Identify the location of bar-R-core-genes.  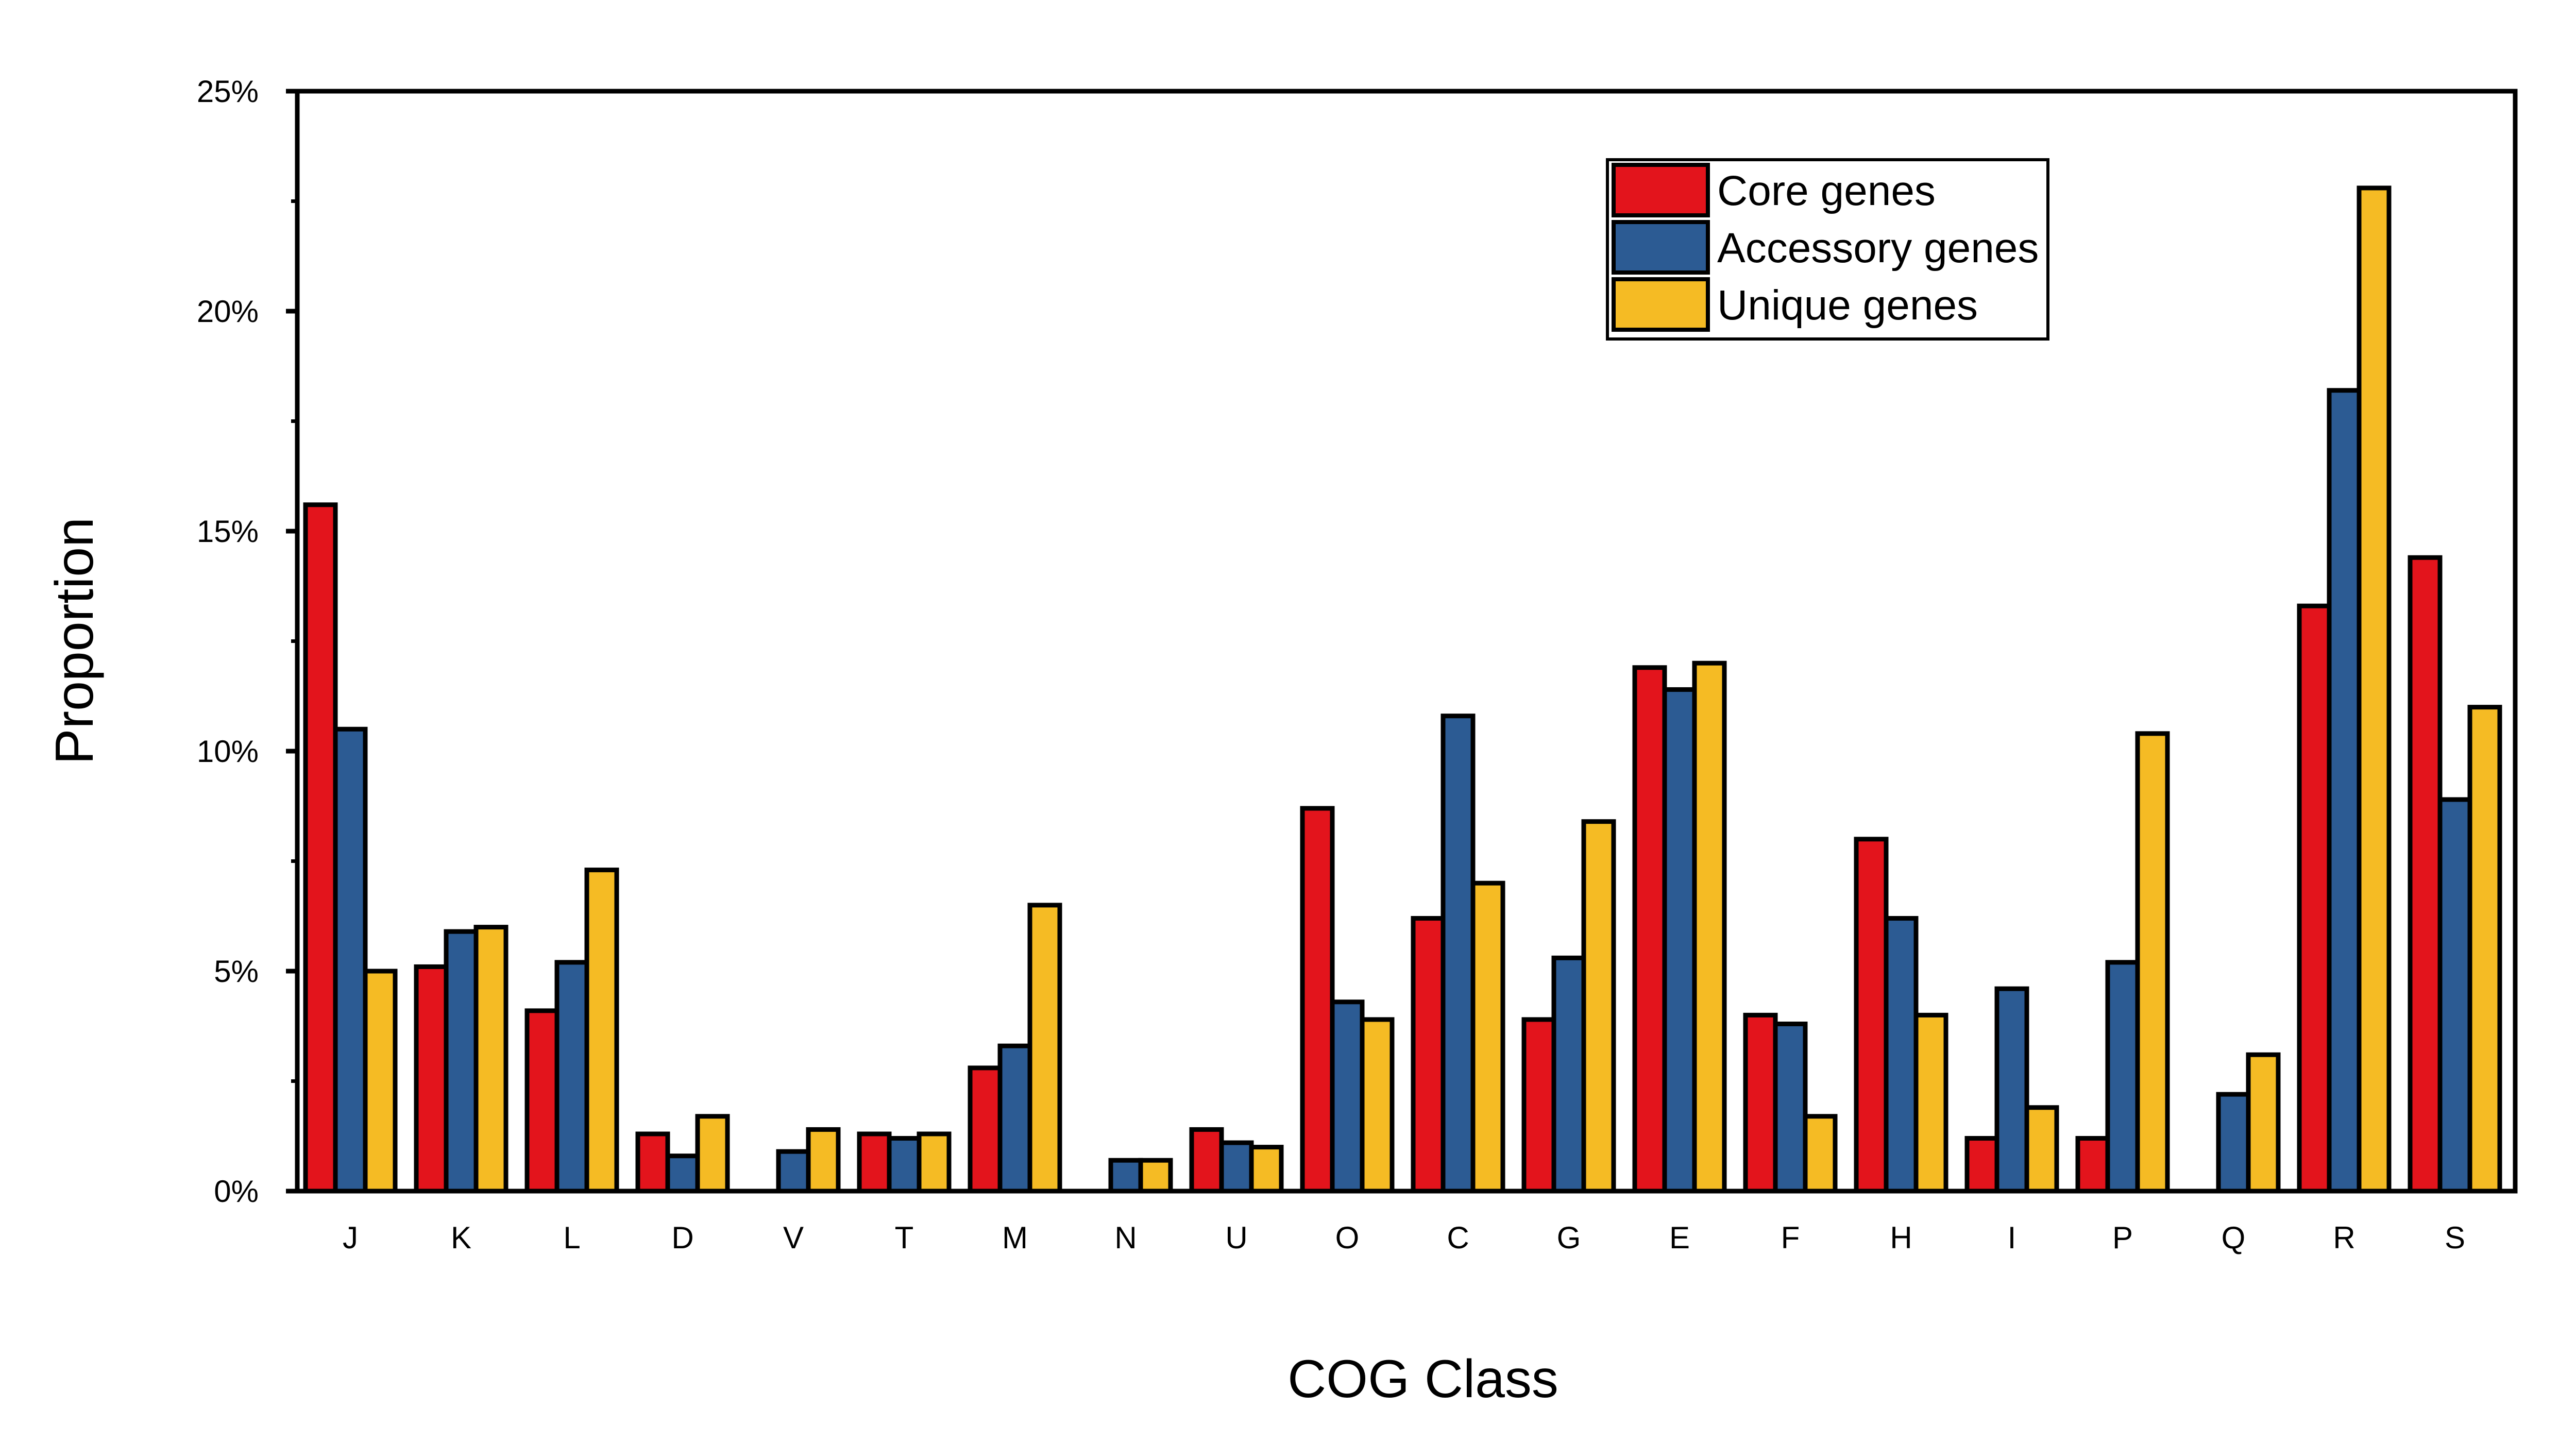
(2314, 899).